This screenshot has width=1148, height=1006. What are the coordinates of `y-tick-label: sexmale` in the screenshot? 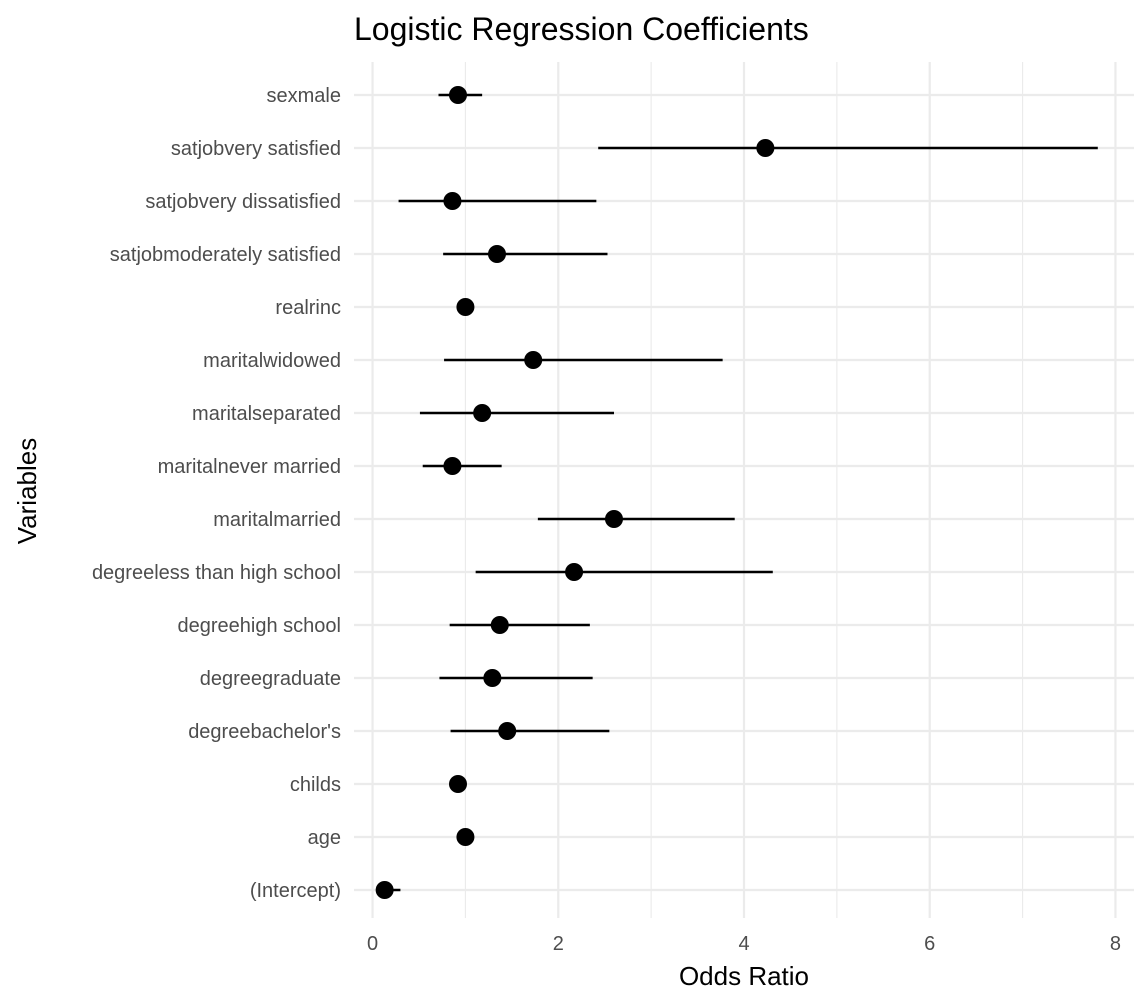 It's located at (304, 96).